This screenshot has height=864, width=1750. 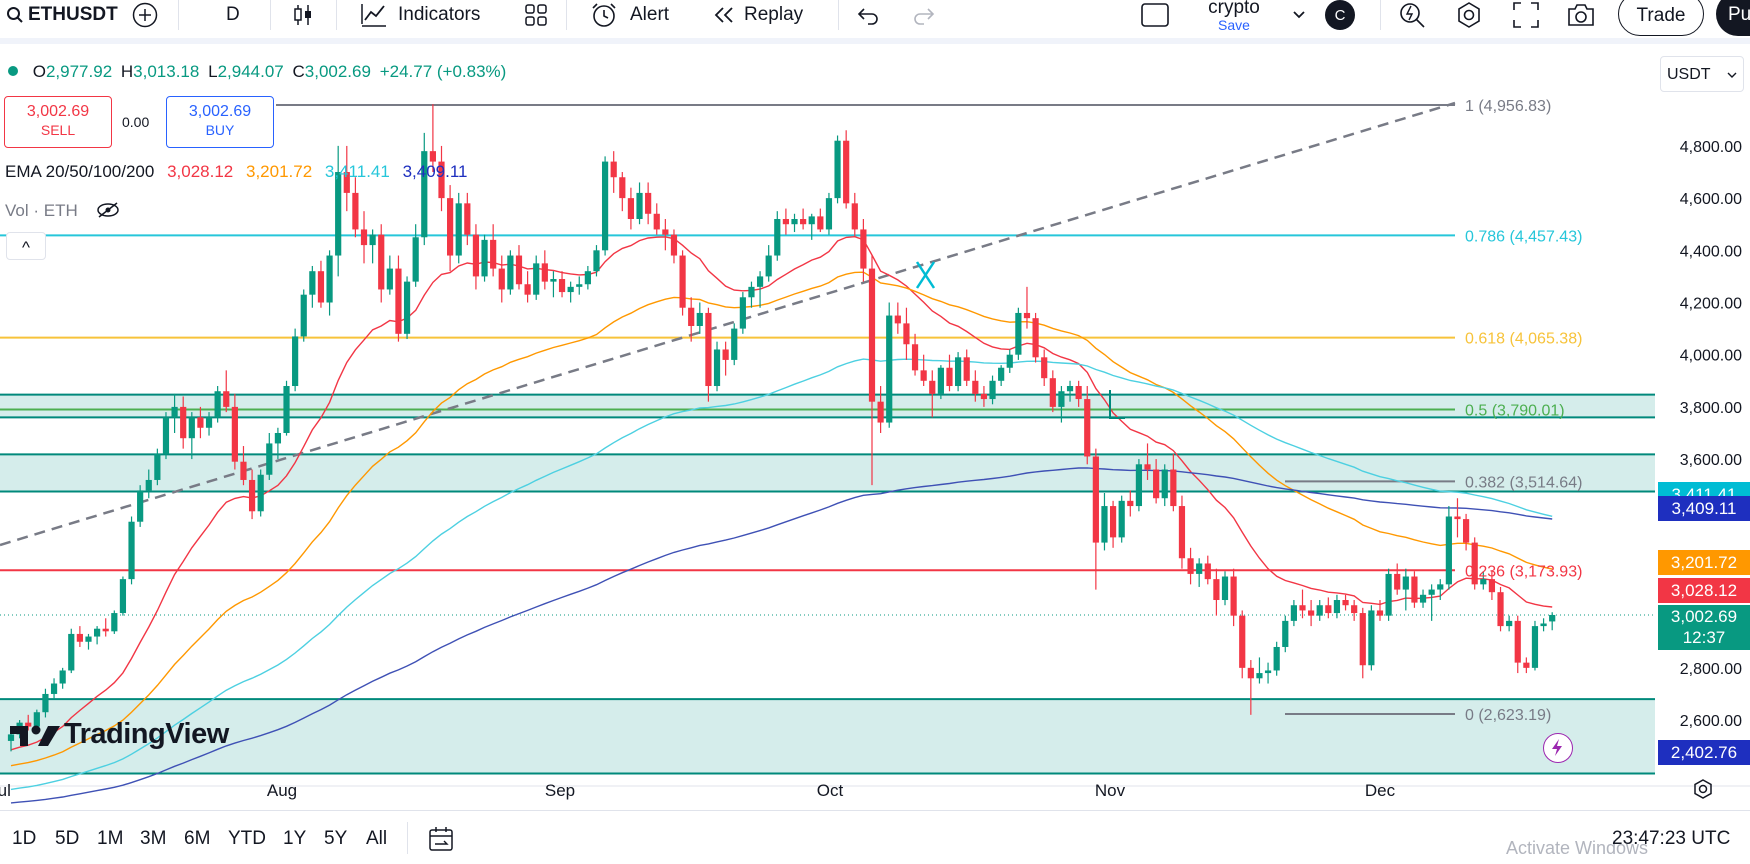 I want to click on lightning-icon, so click(x=1557, y=747).